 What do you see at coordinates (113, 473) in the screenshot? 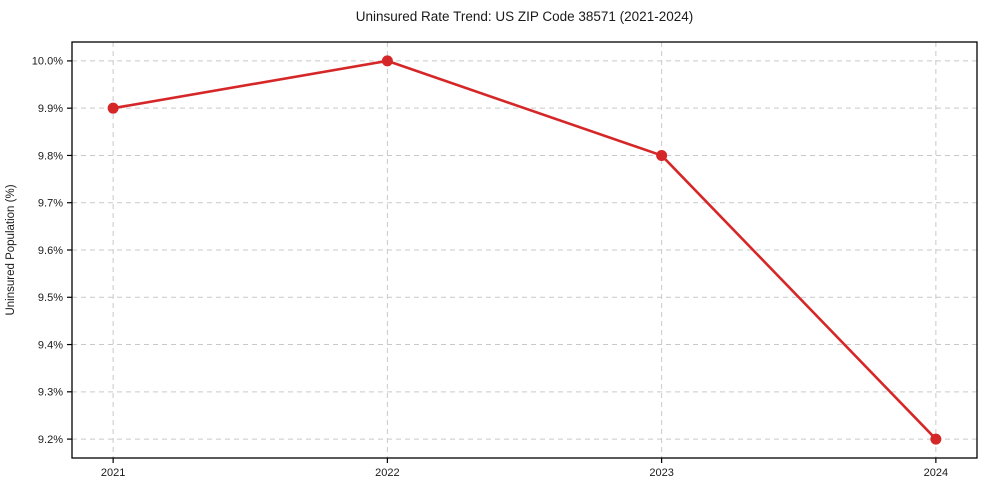
I see `x-tick-label: 2021` at bounding box center [113, 473].